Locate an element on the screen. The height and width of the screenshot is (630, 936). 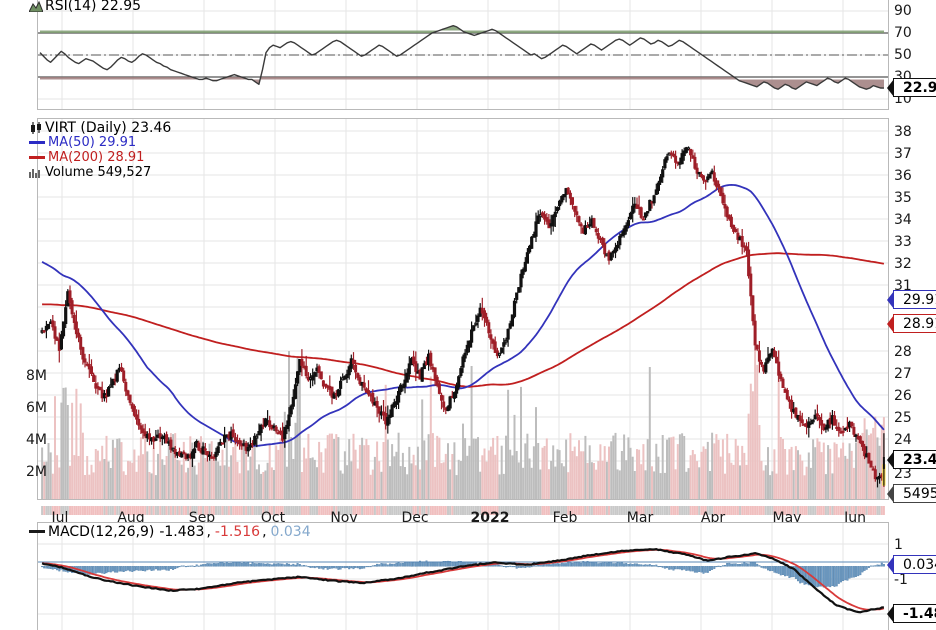
volume-legend: Volume 549,527 is located at coordinates (100, 172).